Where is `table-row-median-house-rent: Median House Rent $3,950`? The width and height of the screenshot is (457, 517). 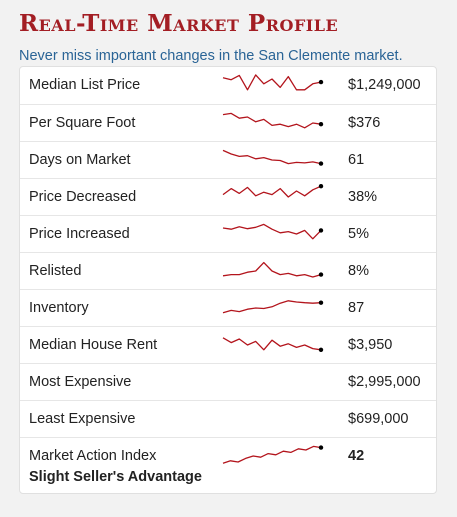 table-row-median-house-rent: Median House Rent $3,950 is located at coordinates (228, 344).